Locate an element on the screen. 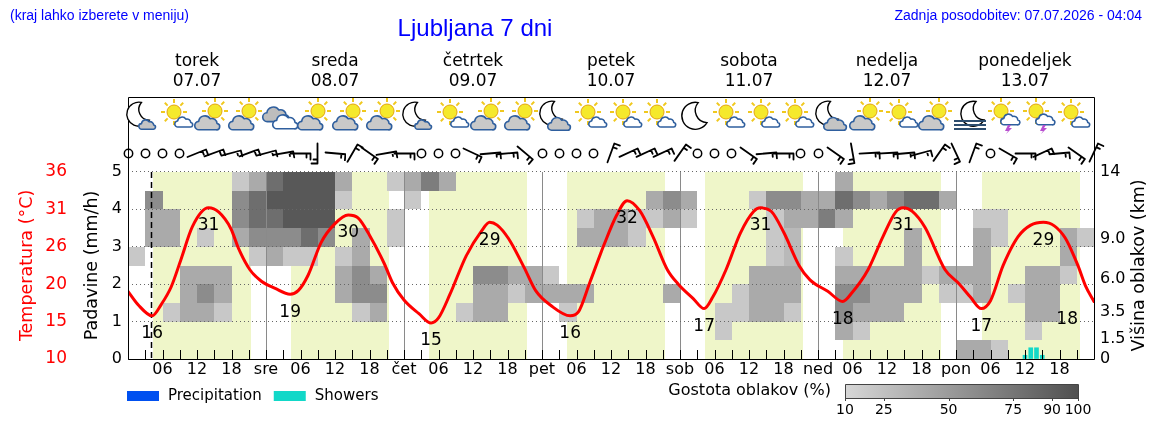 Image resolution: width=1152 pixels, height=443 pixels. y3-tick-label: 31 is located at coordinates (56, 207).